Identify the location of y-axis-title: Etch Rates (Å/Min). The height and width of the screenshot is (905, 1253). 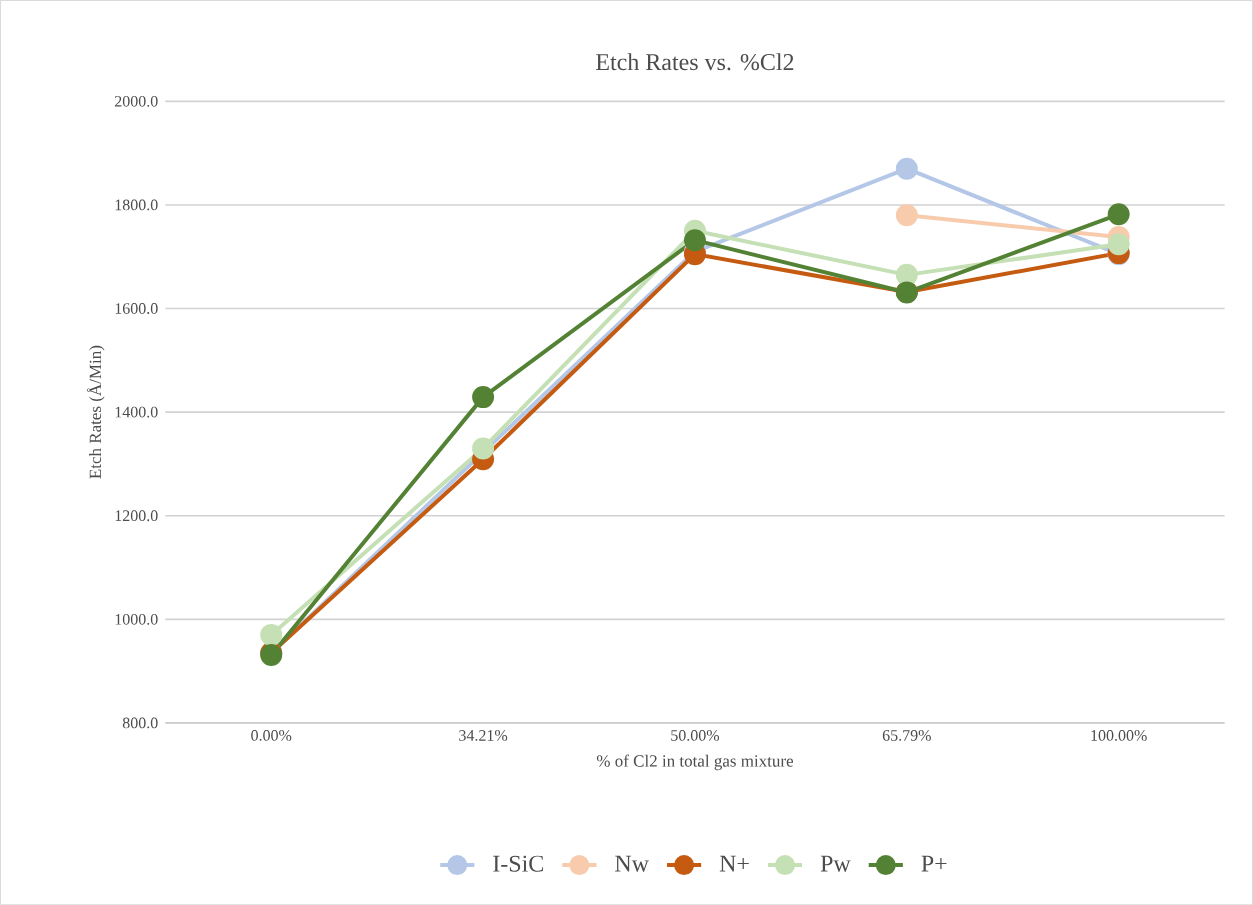
(96, 412).